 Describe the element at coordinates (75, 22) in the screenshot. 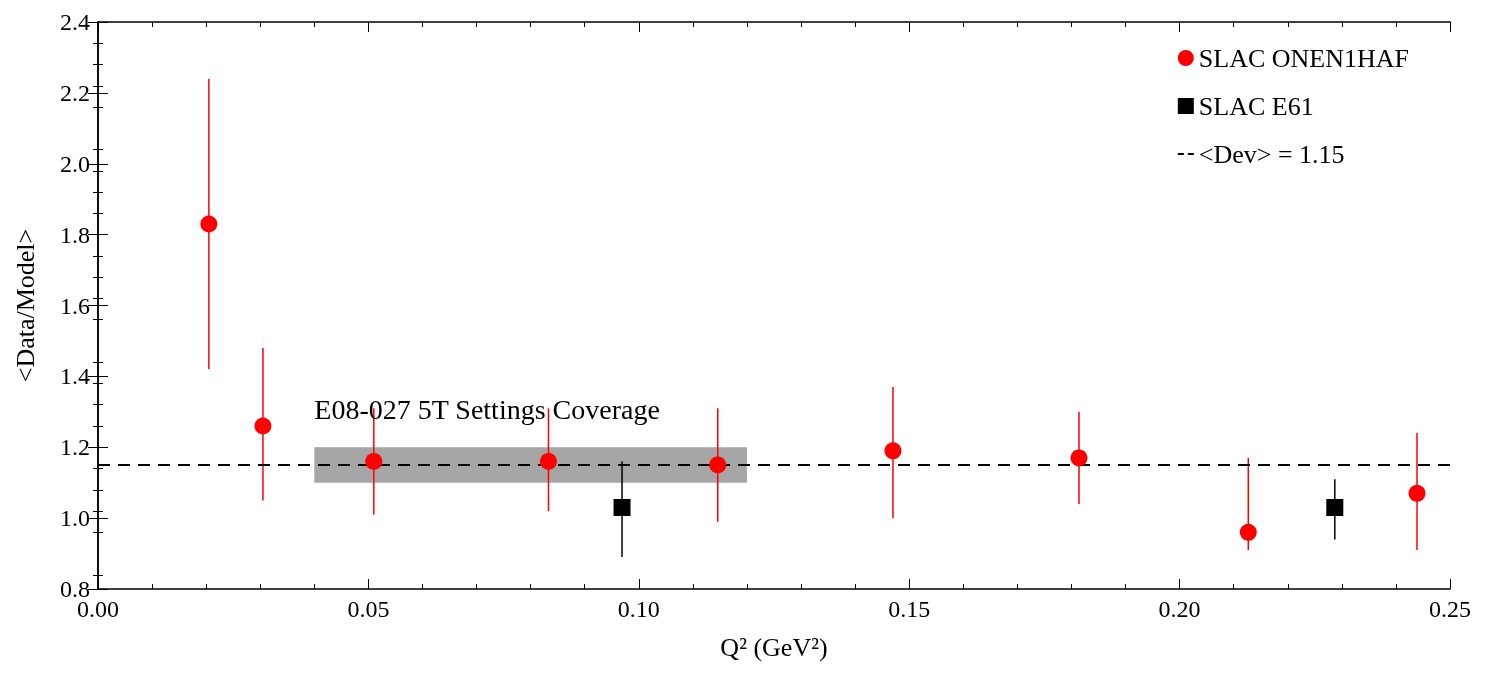

I see `y-tick-label: 2.4` at that location.